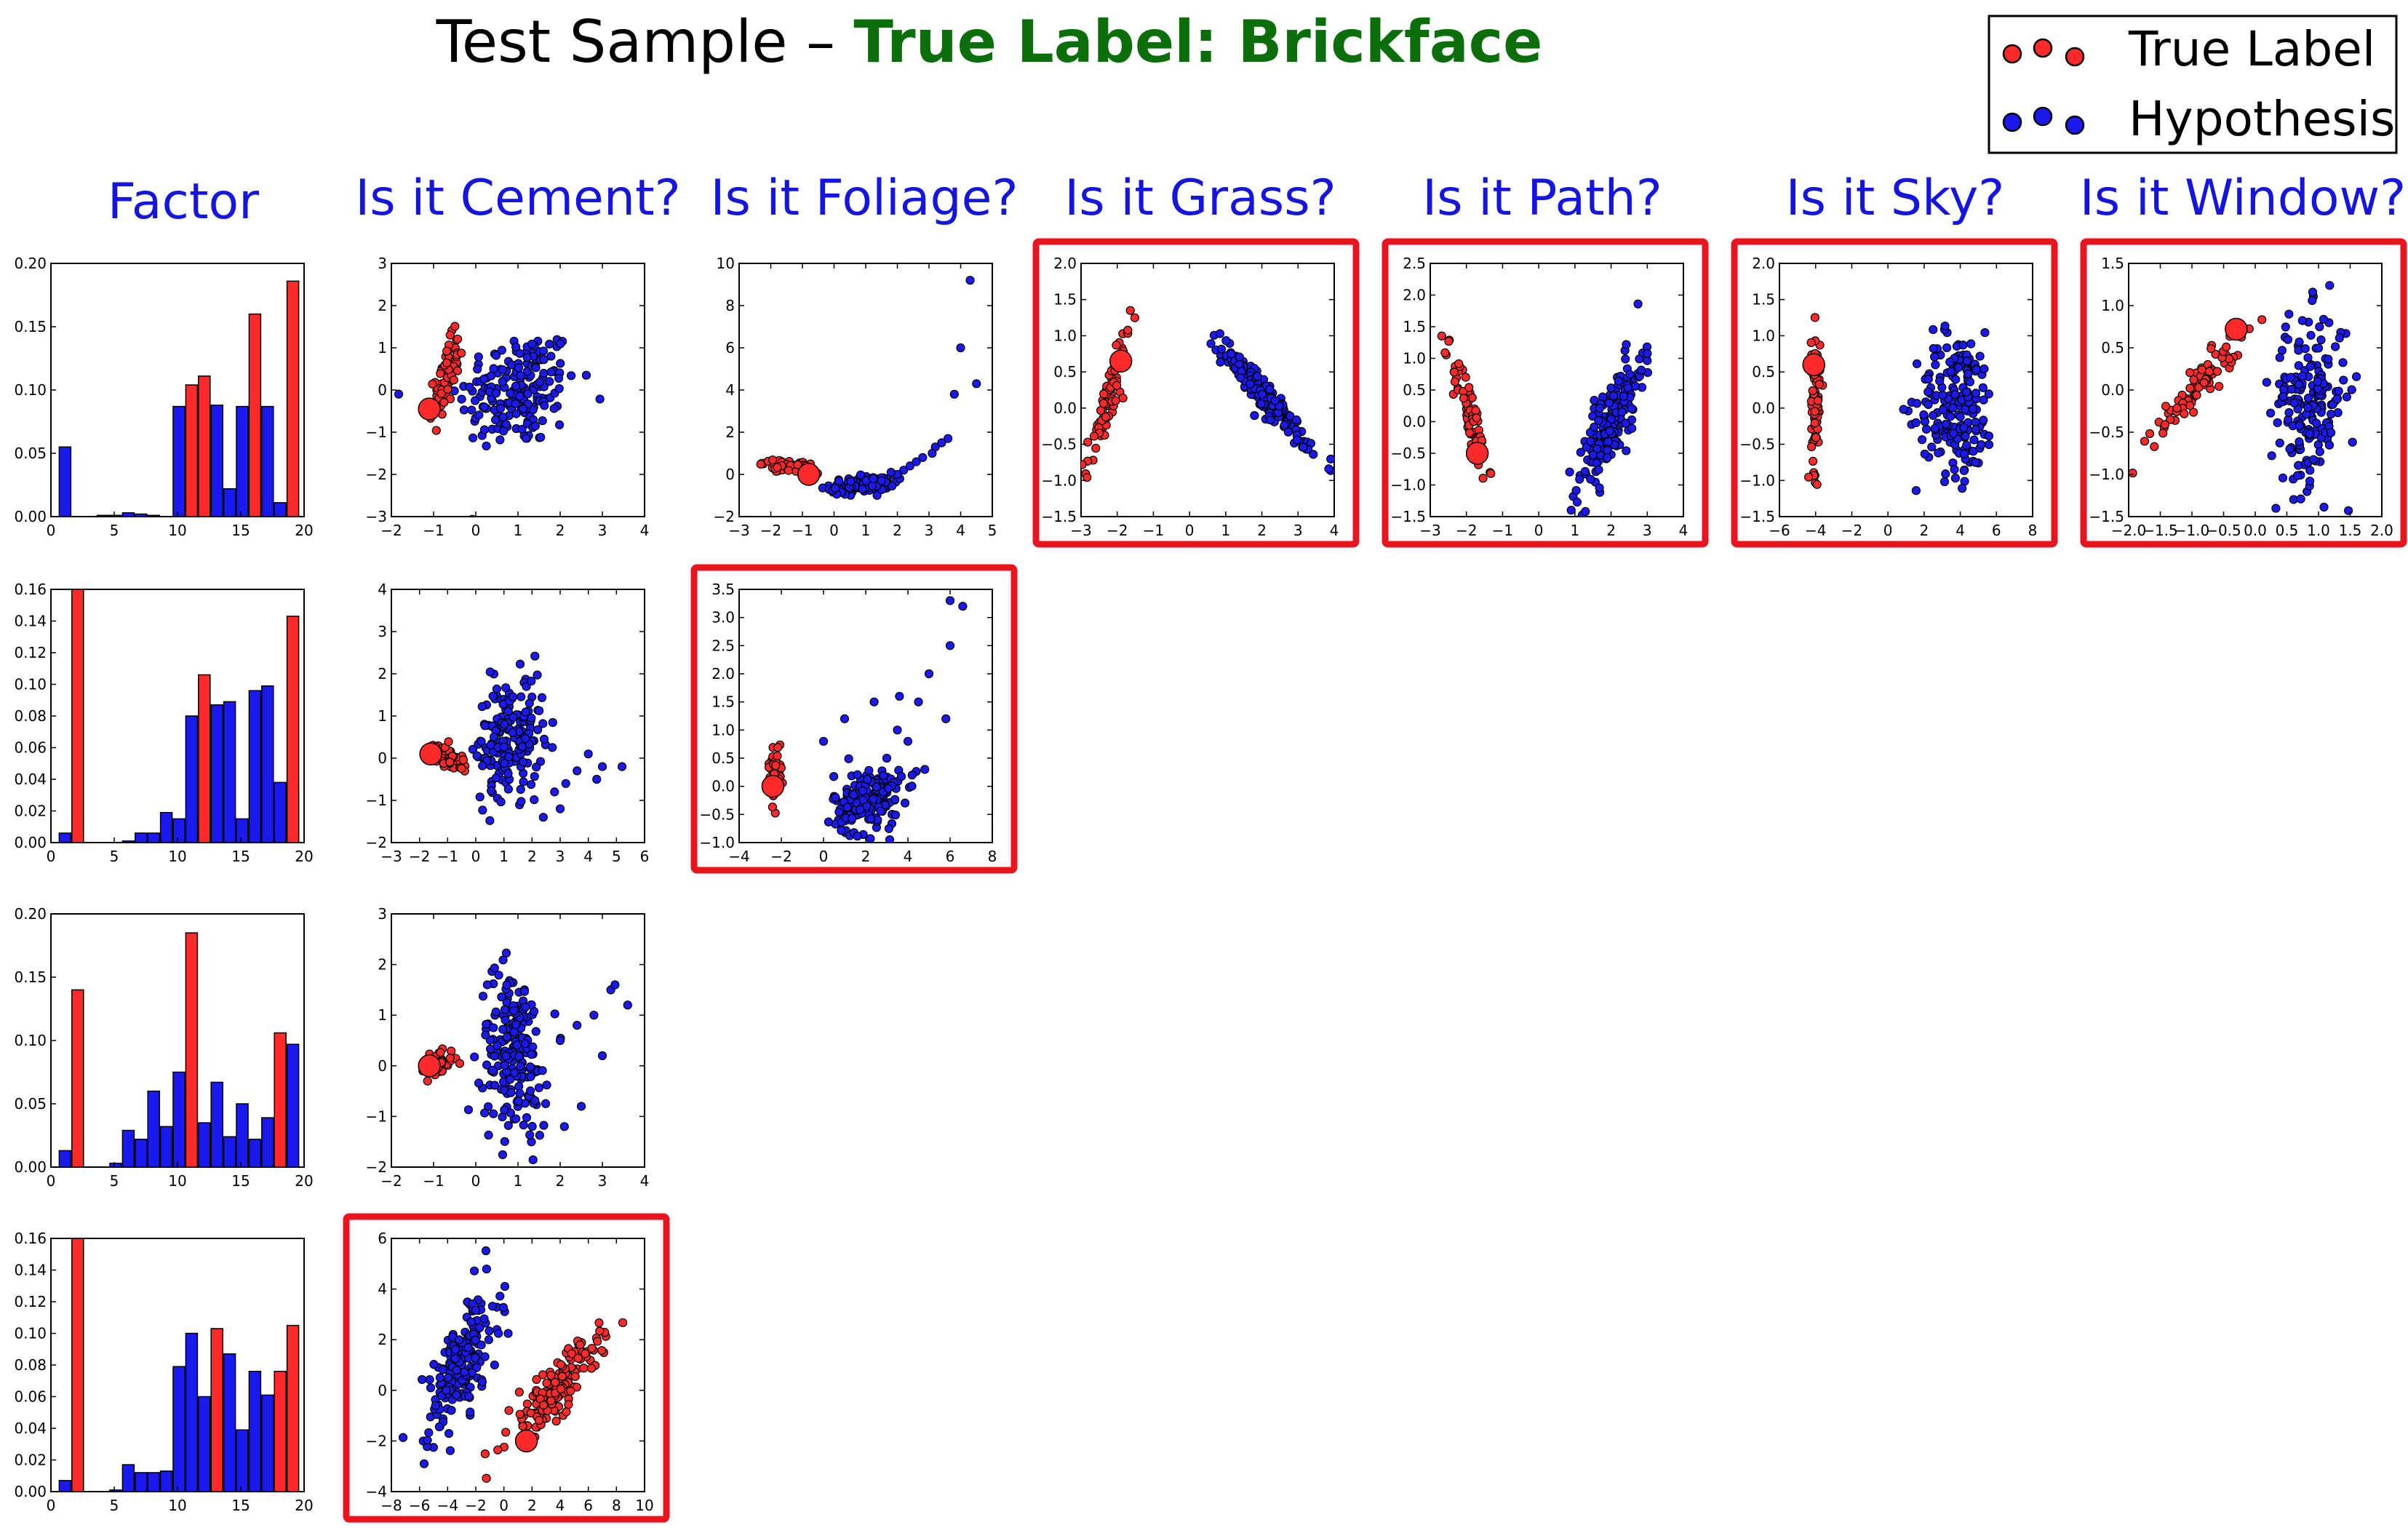  Describe the element at coordinates (30, 1238) in the screenshot. I see `y-tick-label: 0.16` at that location.